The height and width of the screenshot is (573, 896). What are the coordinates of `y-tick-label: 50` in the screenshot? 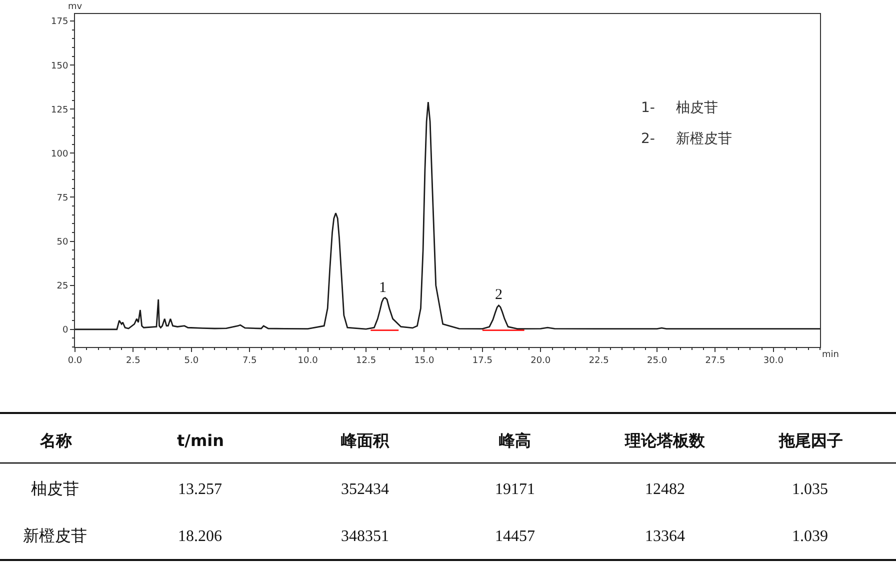 It's located at (62, 242).